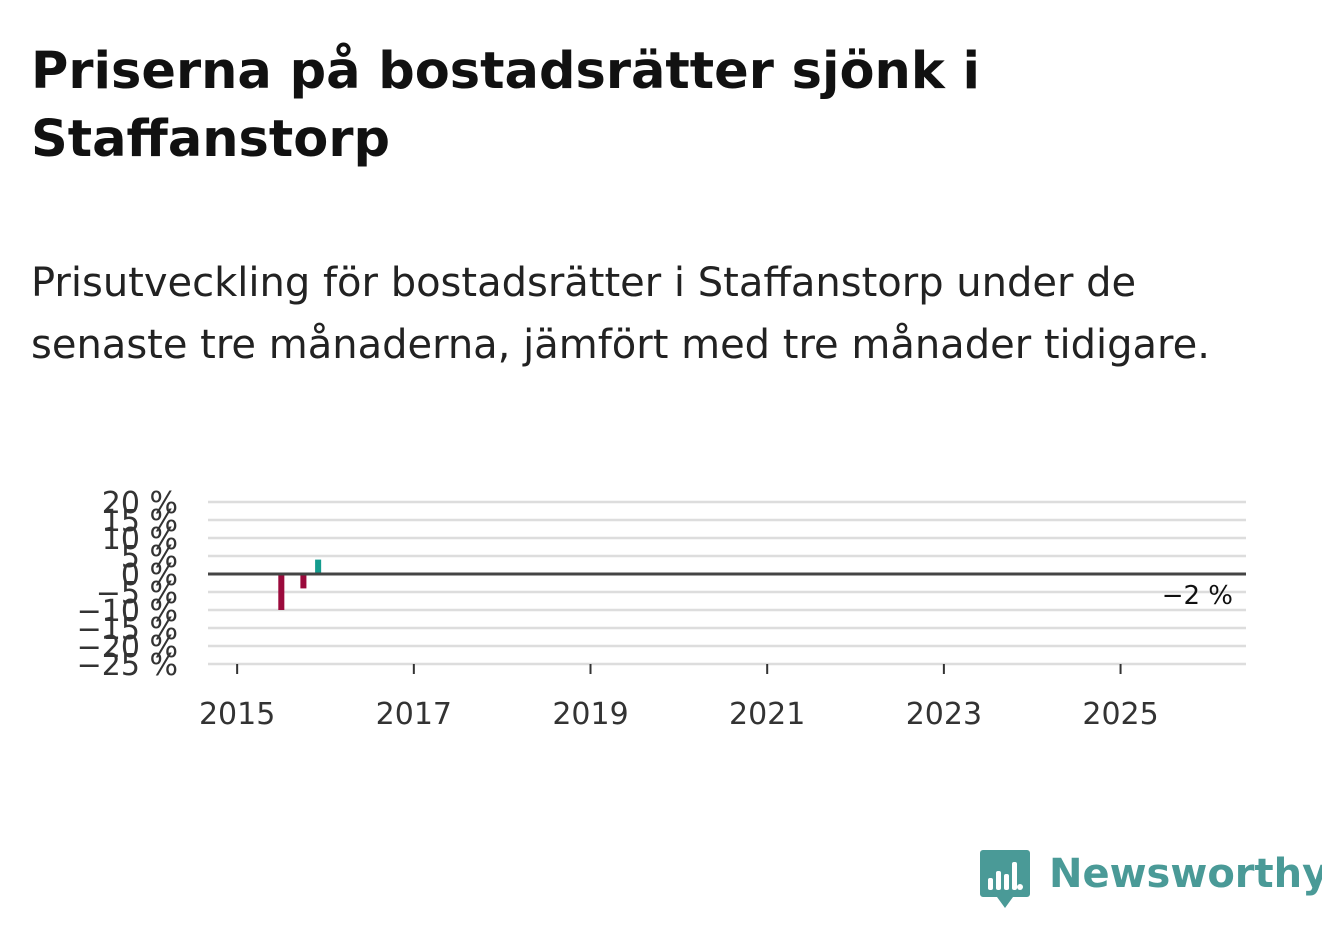 This screenshot has width=1322, height=939. Describe the element at coordinates (679, 698) in the screenshot. I see `x-axis: 2015 2017 2019 2021 2023 2025` at that location.